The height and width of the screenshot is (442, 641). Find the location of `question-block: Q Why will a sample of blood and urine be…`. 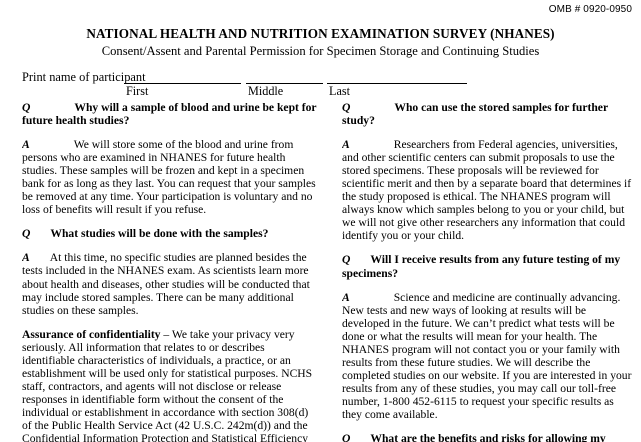

question-block: Q Why will a sample of blood and urine be… is located at coordinates (171, 114).